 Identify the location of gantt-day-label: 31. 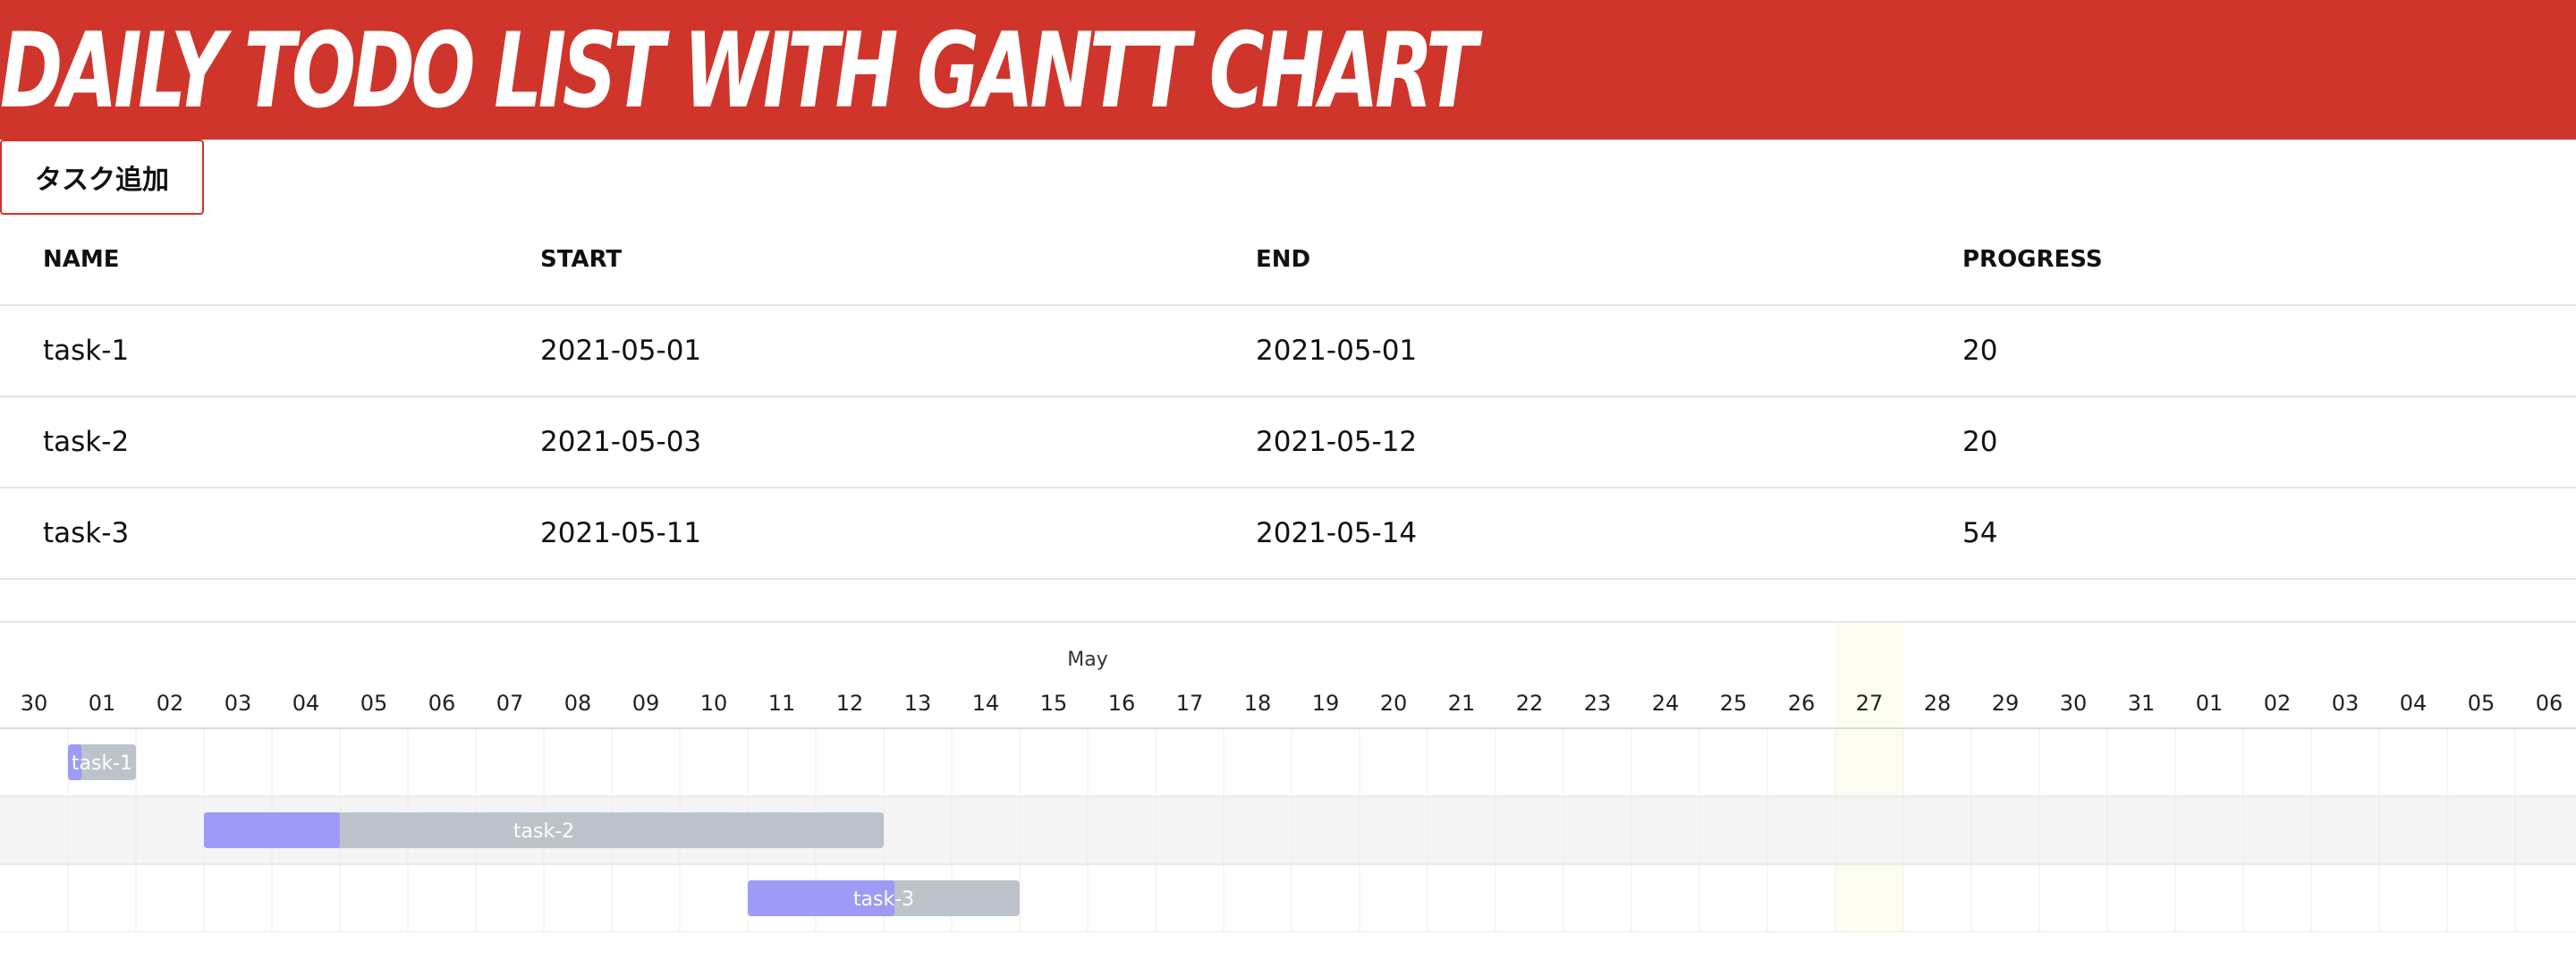
(2142, 703).